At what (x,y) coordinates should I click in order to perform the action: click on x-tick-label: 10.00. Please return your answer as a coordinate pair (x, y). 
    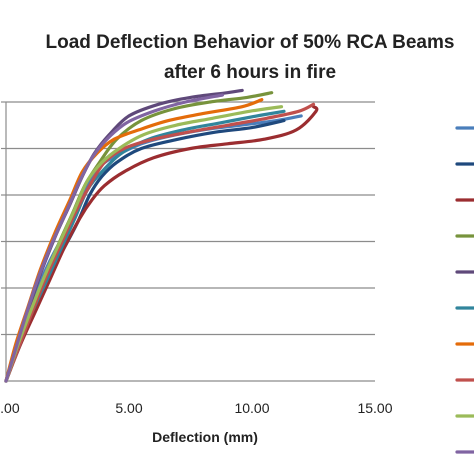
    Looking at the image, I should click on (251, 408).